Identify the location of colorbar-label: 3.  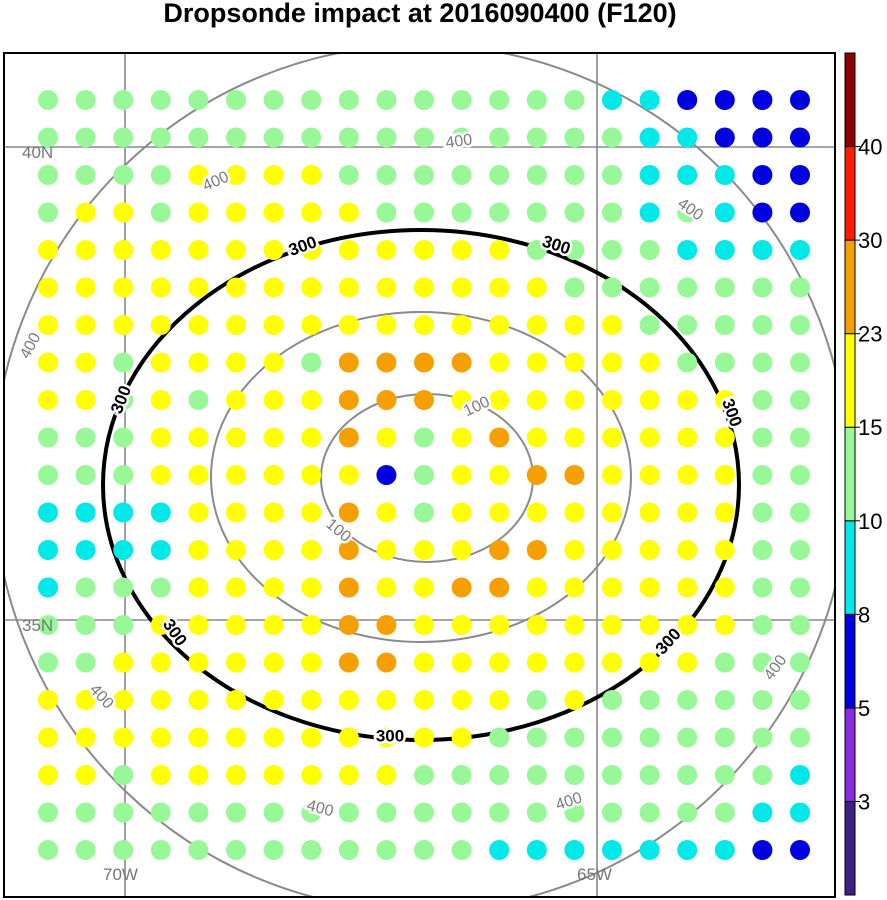
(864, 801).